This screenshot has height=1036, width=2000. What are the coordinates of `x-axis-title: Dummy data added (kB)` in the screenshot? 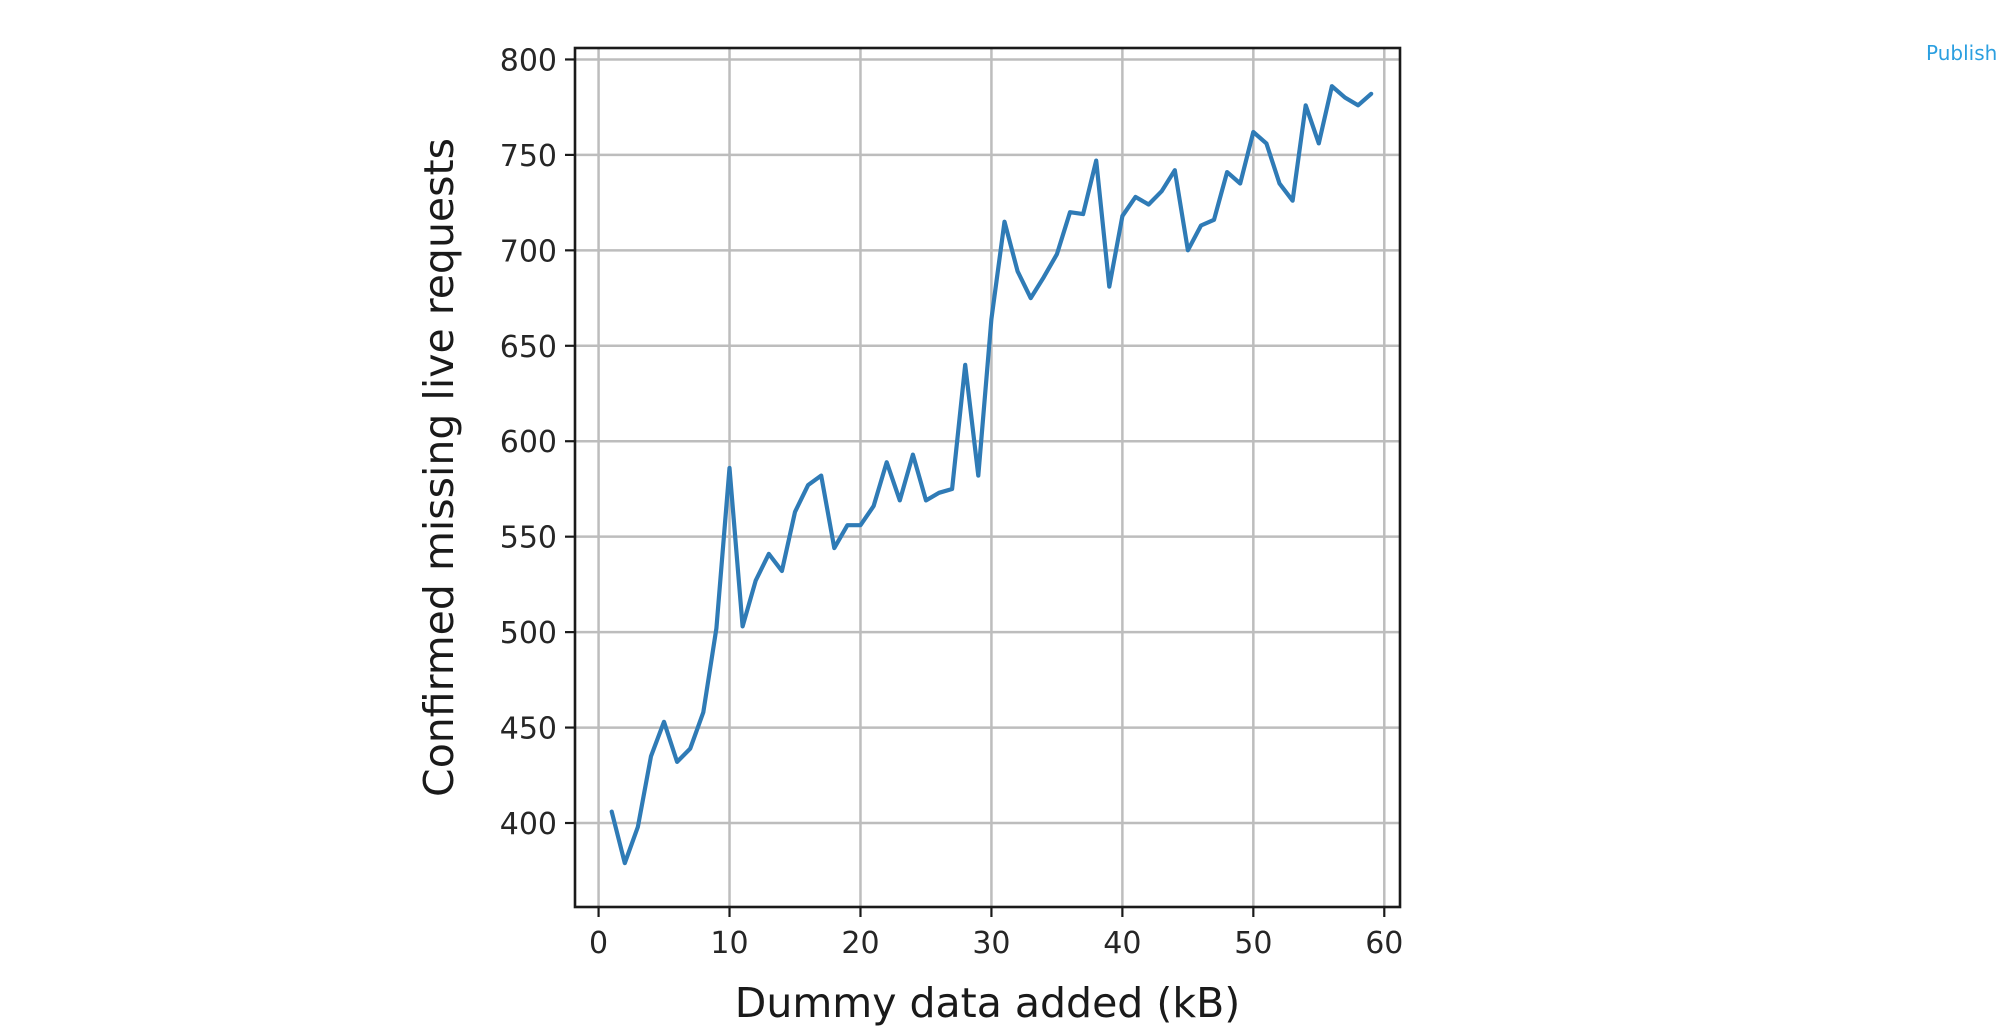 It's located at (987, 1003).